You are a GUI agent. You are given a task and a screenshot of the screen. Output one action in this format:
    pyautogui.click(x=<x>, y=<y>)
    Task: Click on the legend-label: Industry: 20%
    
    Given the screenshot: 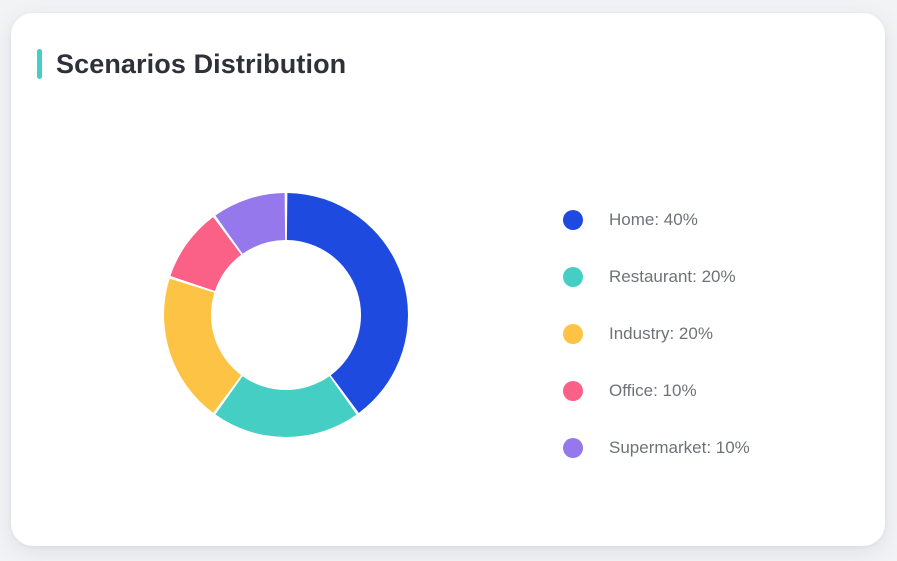 What is the action you would take?
    pyautogui.click(x=661, y=333)
    